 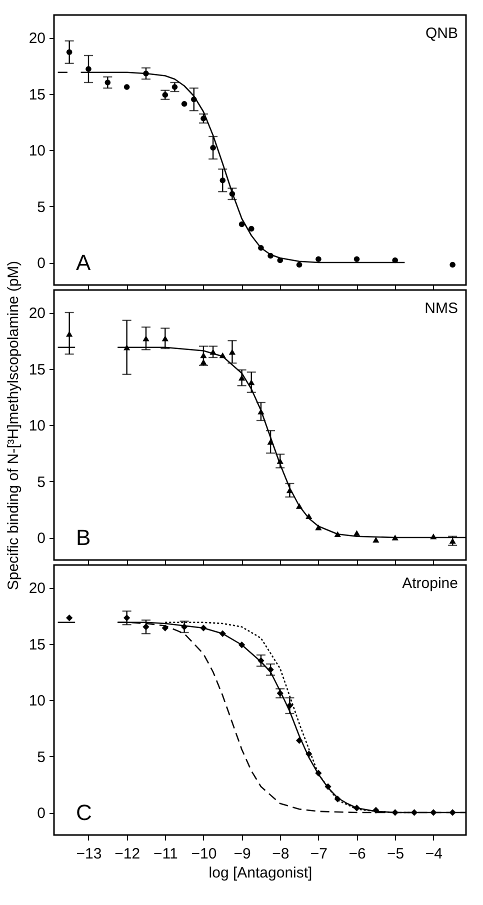 I want to click on x-tick-label: −11, so click(x=165, y=854).